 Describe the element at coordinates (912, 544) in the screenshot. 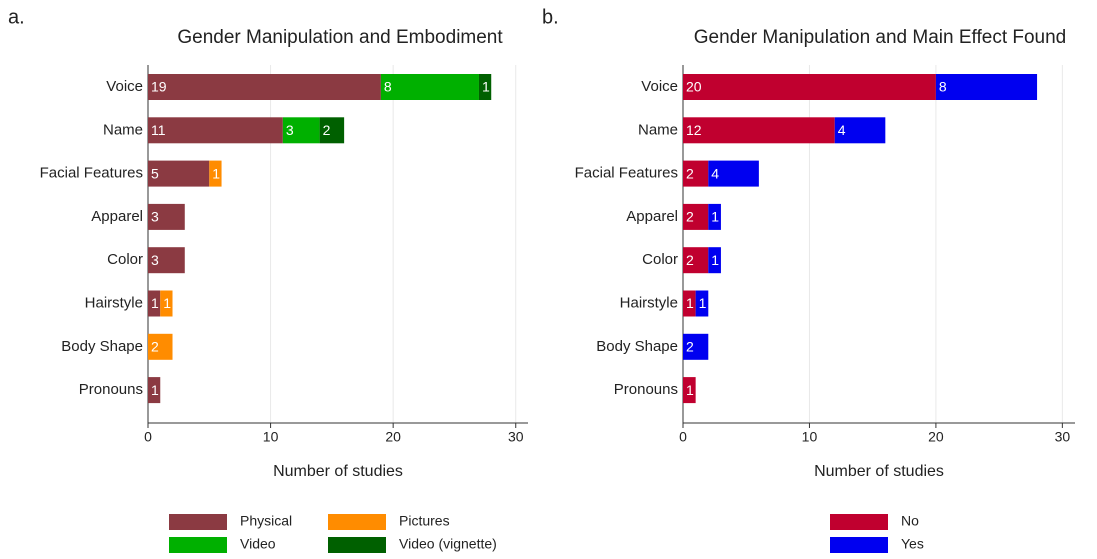

I see `legend-label: Yes` at that location.